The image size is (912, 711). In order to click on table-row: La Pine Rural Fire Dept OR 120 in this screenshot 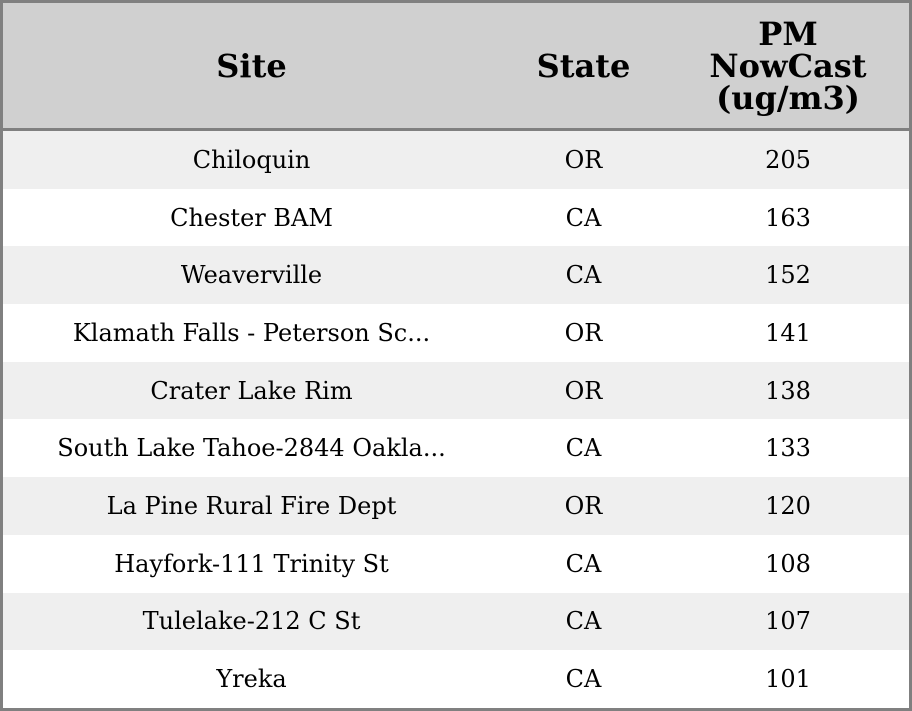, I will do `click(456, 506)`.